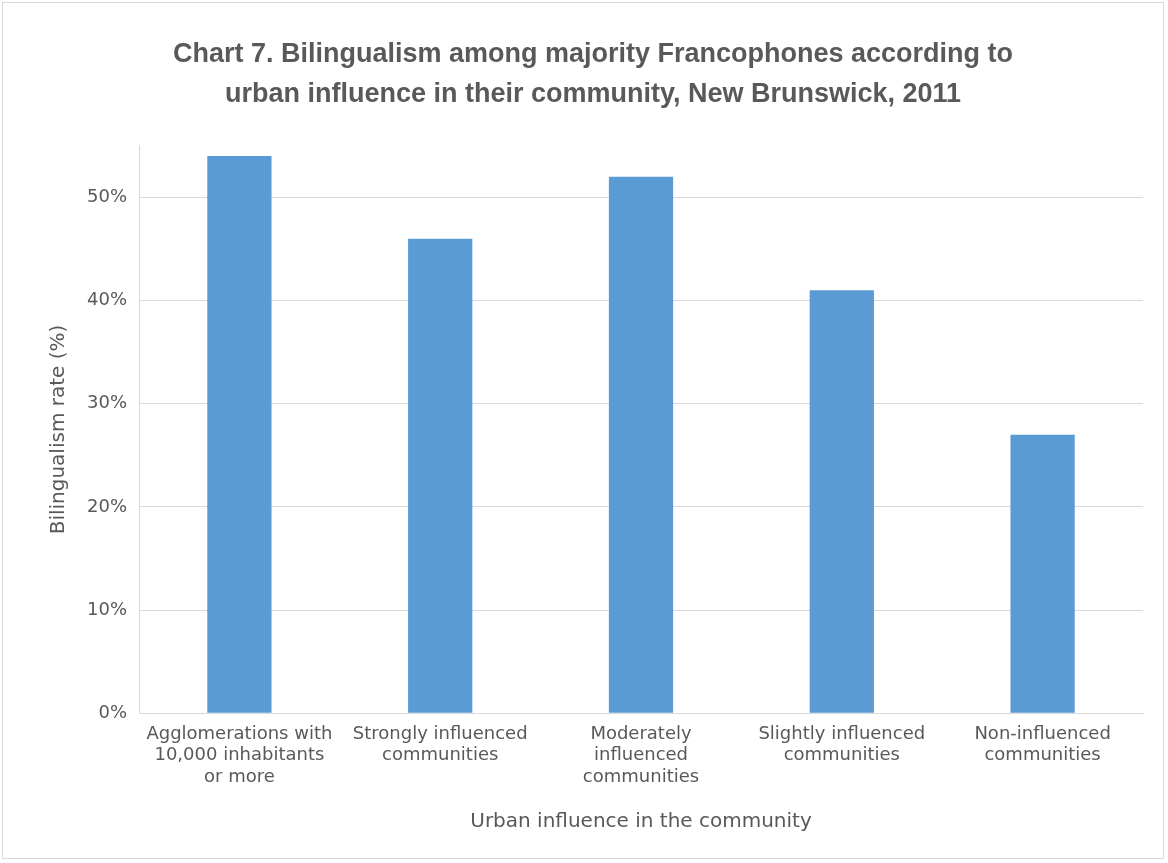 The height and width of the screenshot is (863, 1168). What do you see at coordinates (593, 73) in the screenshot?
I see `chart-title: Chart 7. Bilingualism among majority Francophones according to urban influence in their community, New Brunswick, 2011` at bounding box center [593, 73].